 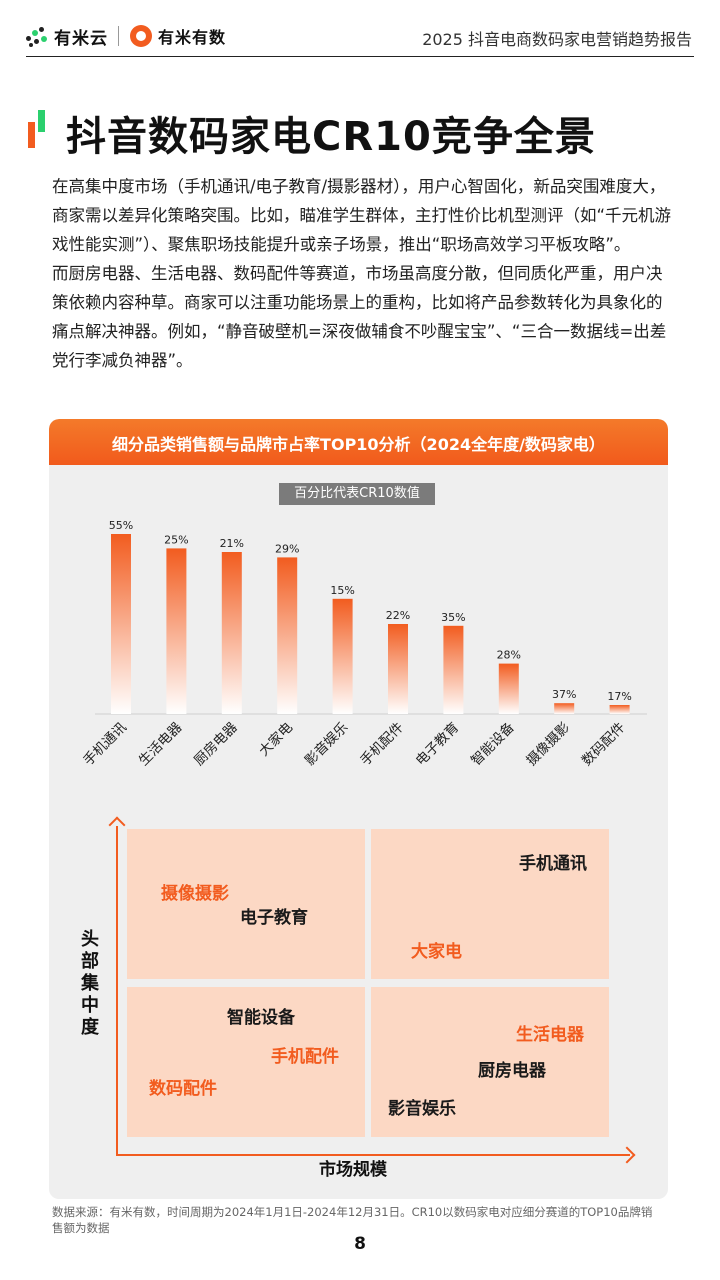 What do you see at coordinates (274, 918) in the screenshot?
I see `quadrant-item: 电子教育` at bounding box center [274, 918].